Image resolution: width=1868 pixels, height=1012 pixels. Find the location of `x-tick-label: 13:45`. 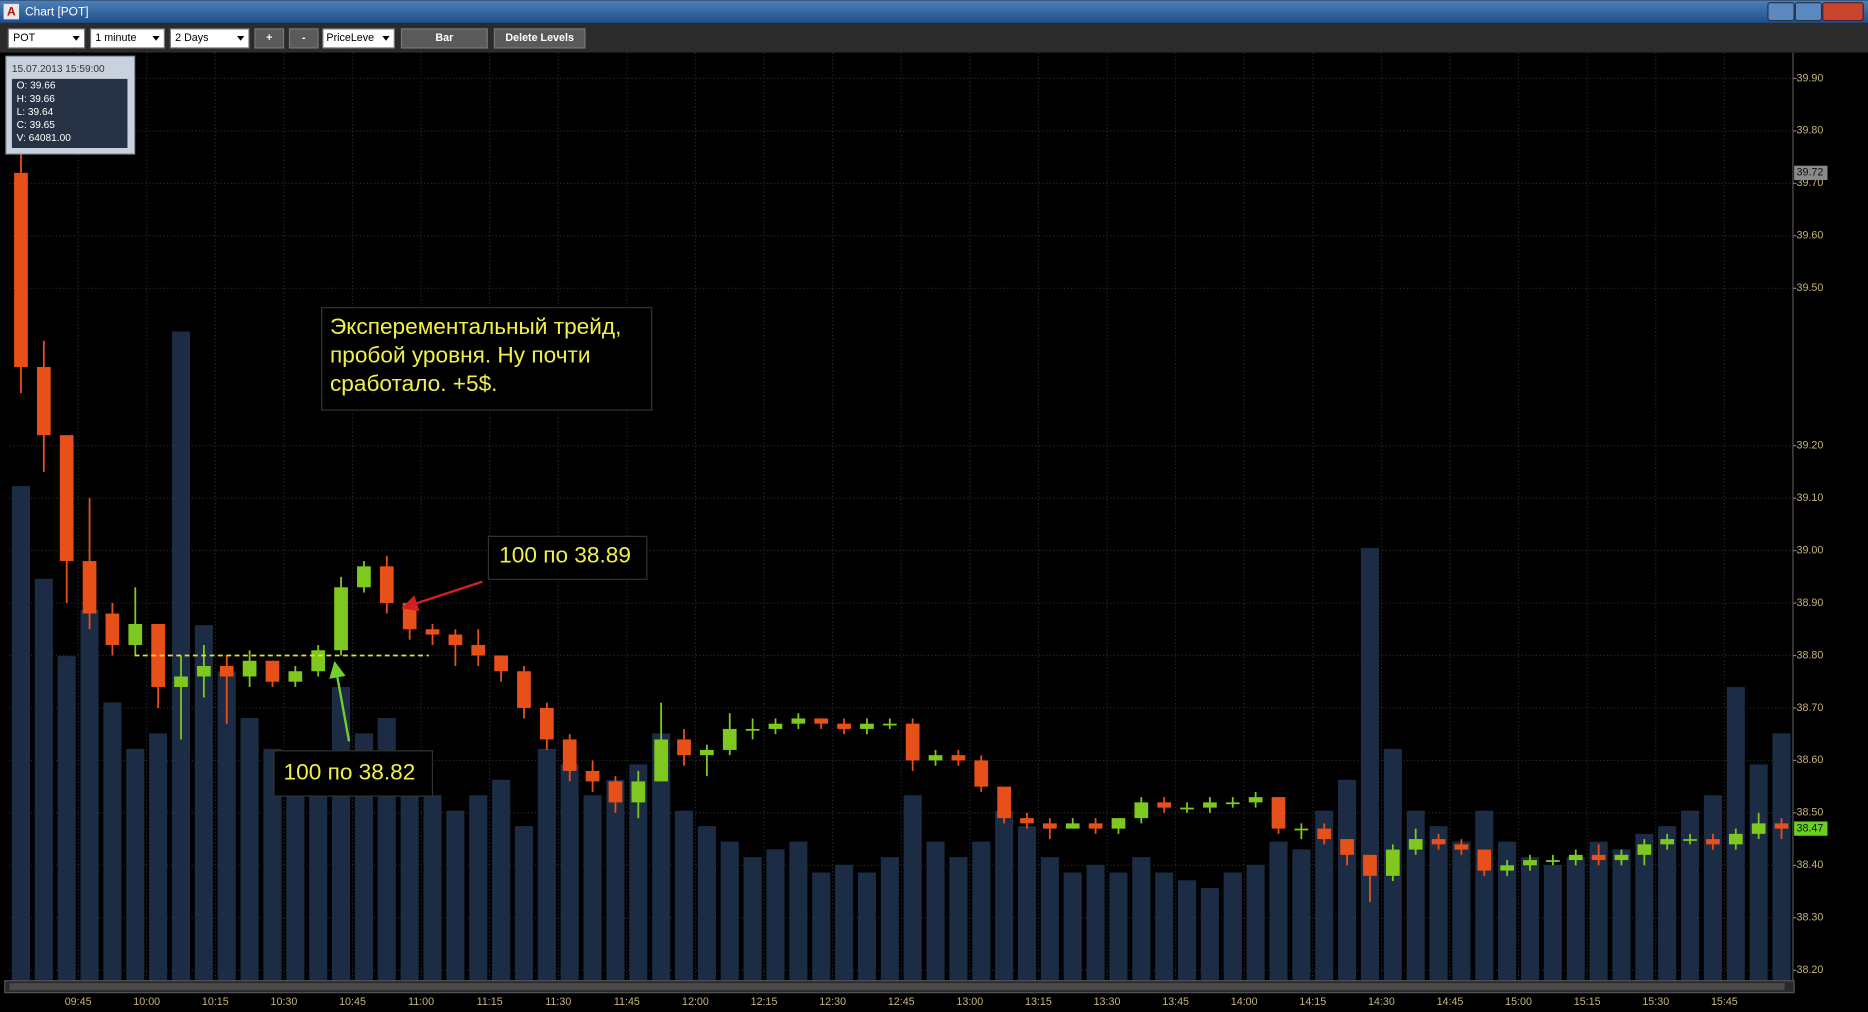

x-tick-label: 13:45 is located at coordinates (1175, 1002).